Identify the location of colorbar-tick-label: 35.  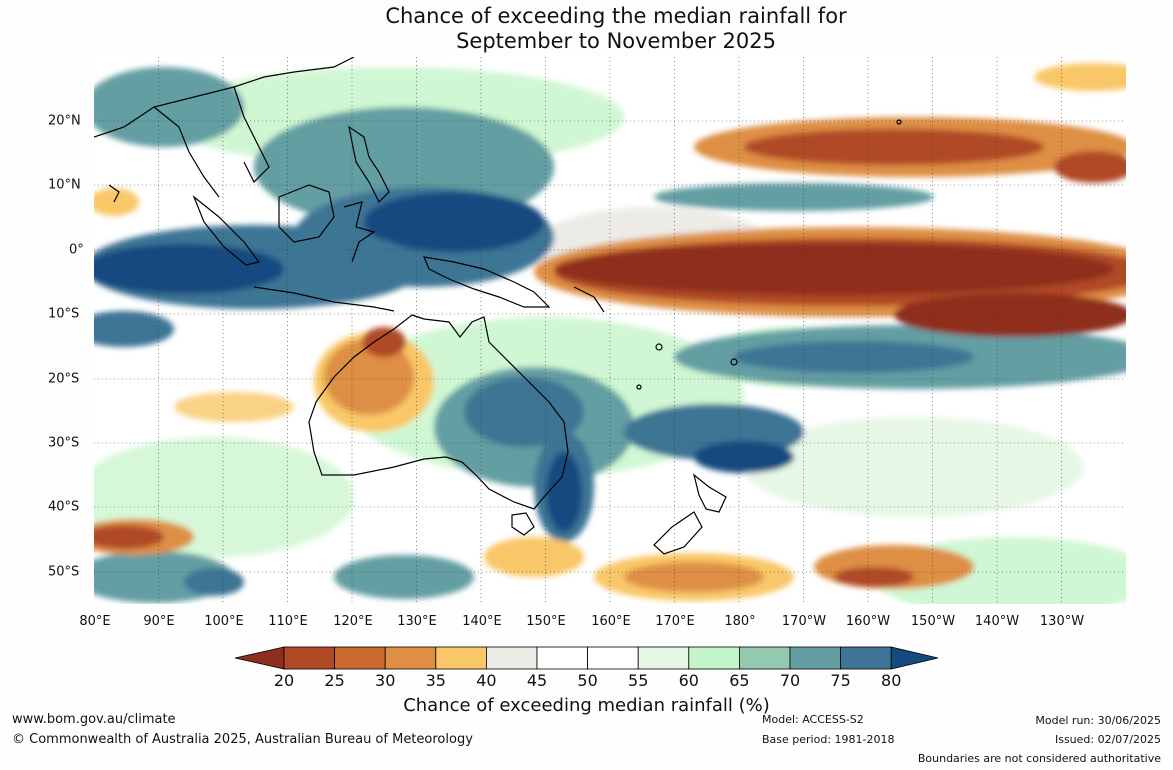
(435, 680).